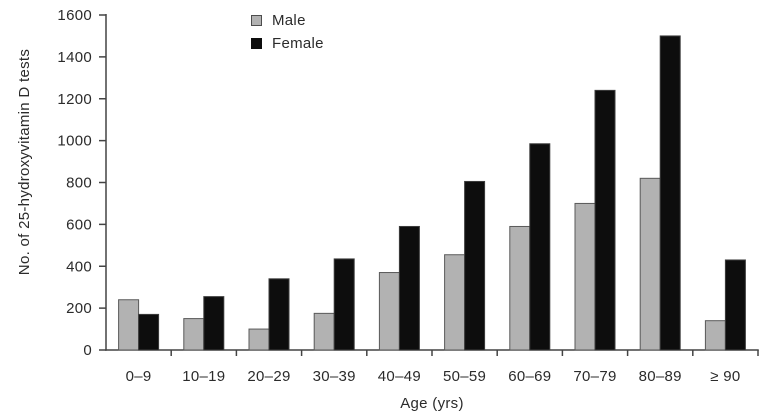  What do you see at coordinates (432, 403) in the screenshot?
I see `x-axis-title: Age (yrs)` at bounding box center [432, 403].